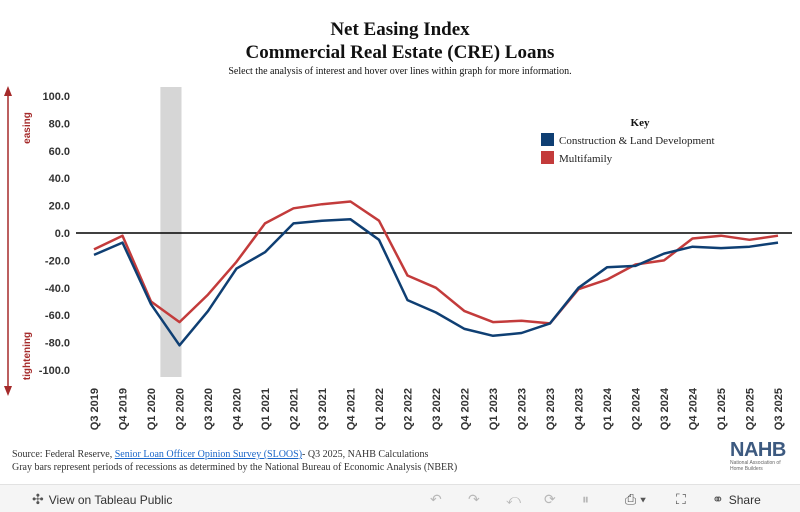  I want to click on y-tick-label: 40.0, so click(59, 179).